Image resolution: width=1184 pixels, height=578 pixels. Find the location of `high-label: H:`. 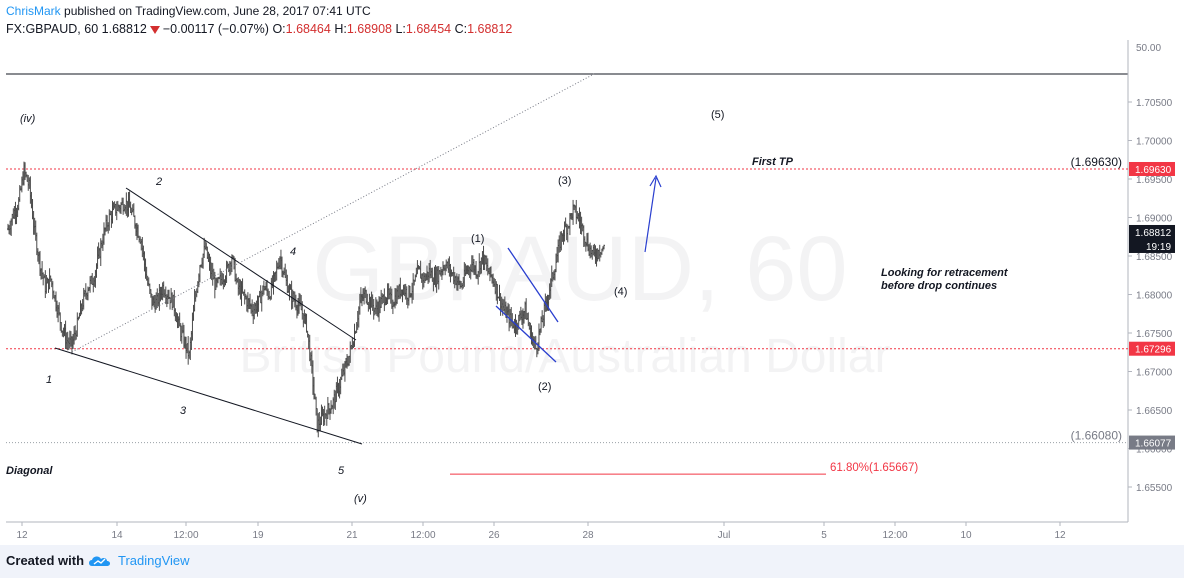

high-label: H: is located at coordinates (340, 29).